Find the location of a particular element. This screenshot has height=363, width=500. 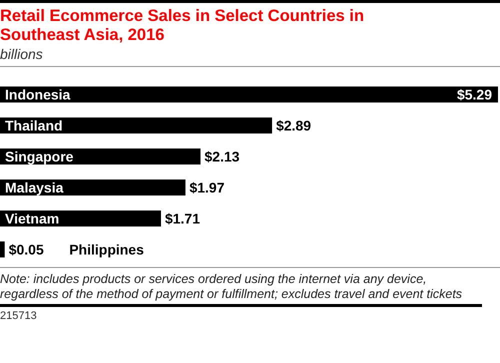

chart-subtitle: billions is located at coordinates (22, 54).